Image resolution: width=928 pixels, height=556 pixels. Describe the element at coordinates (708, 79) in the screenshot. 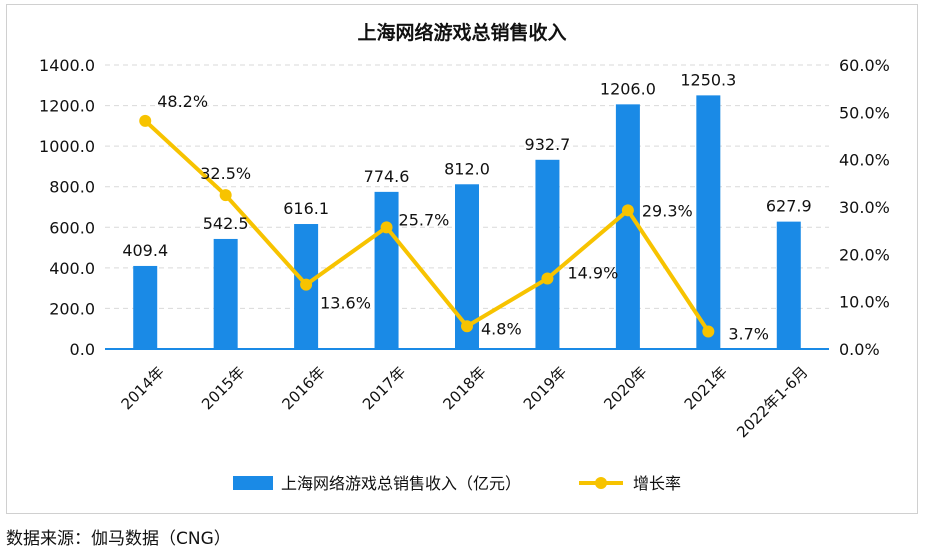

I see `bar-value-label: 1250.3` at that location.